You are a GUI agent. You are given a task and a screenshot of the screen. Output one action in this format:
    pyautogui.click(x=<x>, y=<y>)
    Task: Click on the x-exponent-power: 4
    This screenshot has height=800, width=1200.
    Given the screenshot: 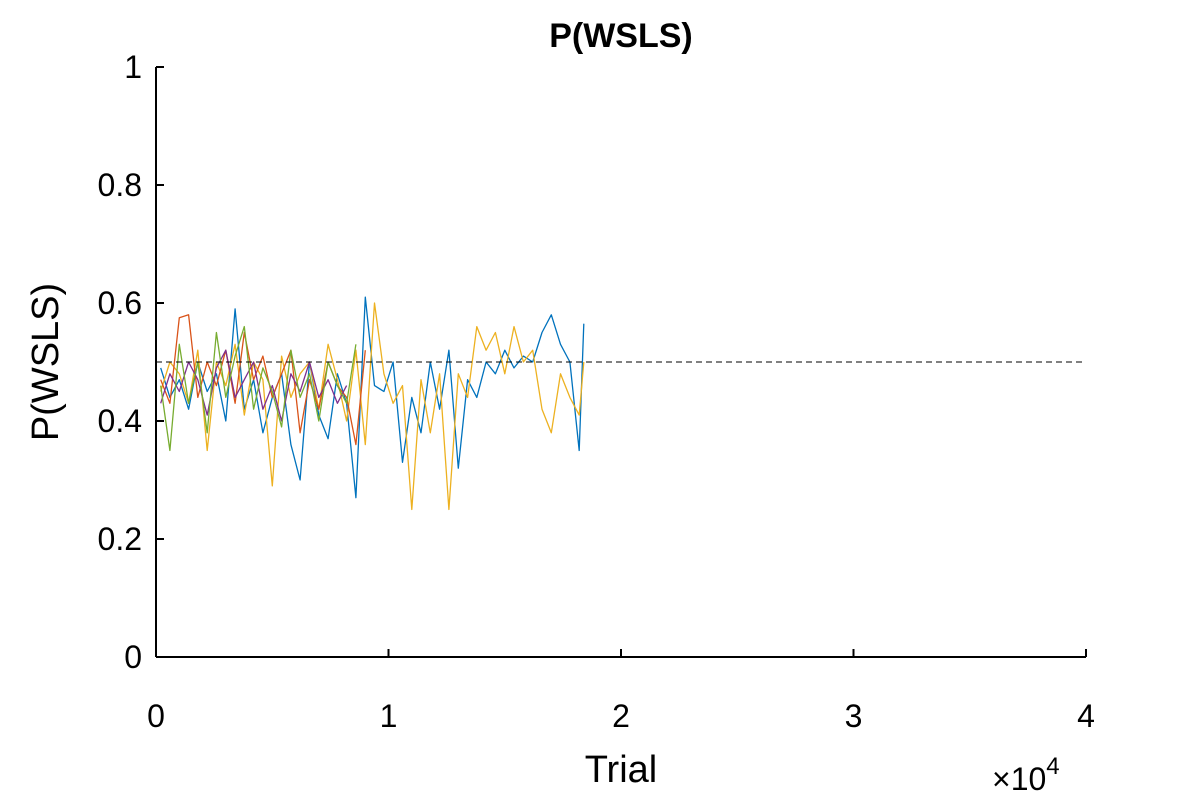 What is the action you would take?
    pyautogui.click(x=1052, y=766)
    